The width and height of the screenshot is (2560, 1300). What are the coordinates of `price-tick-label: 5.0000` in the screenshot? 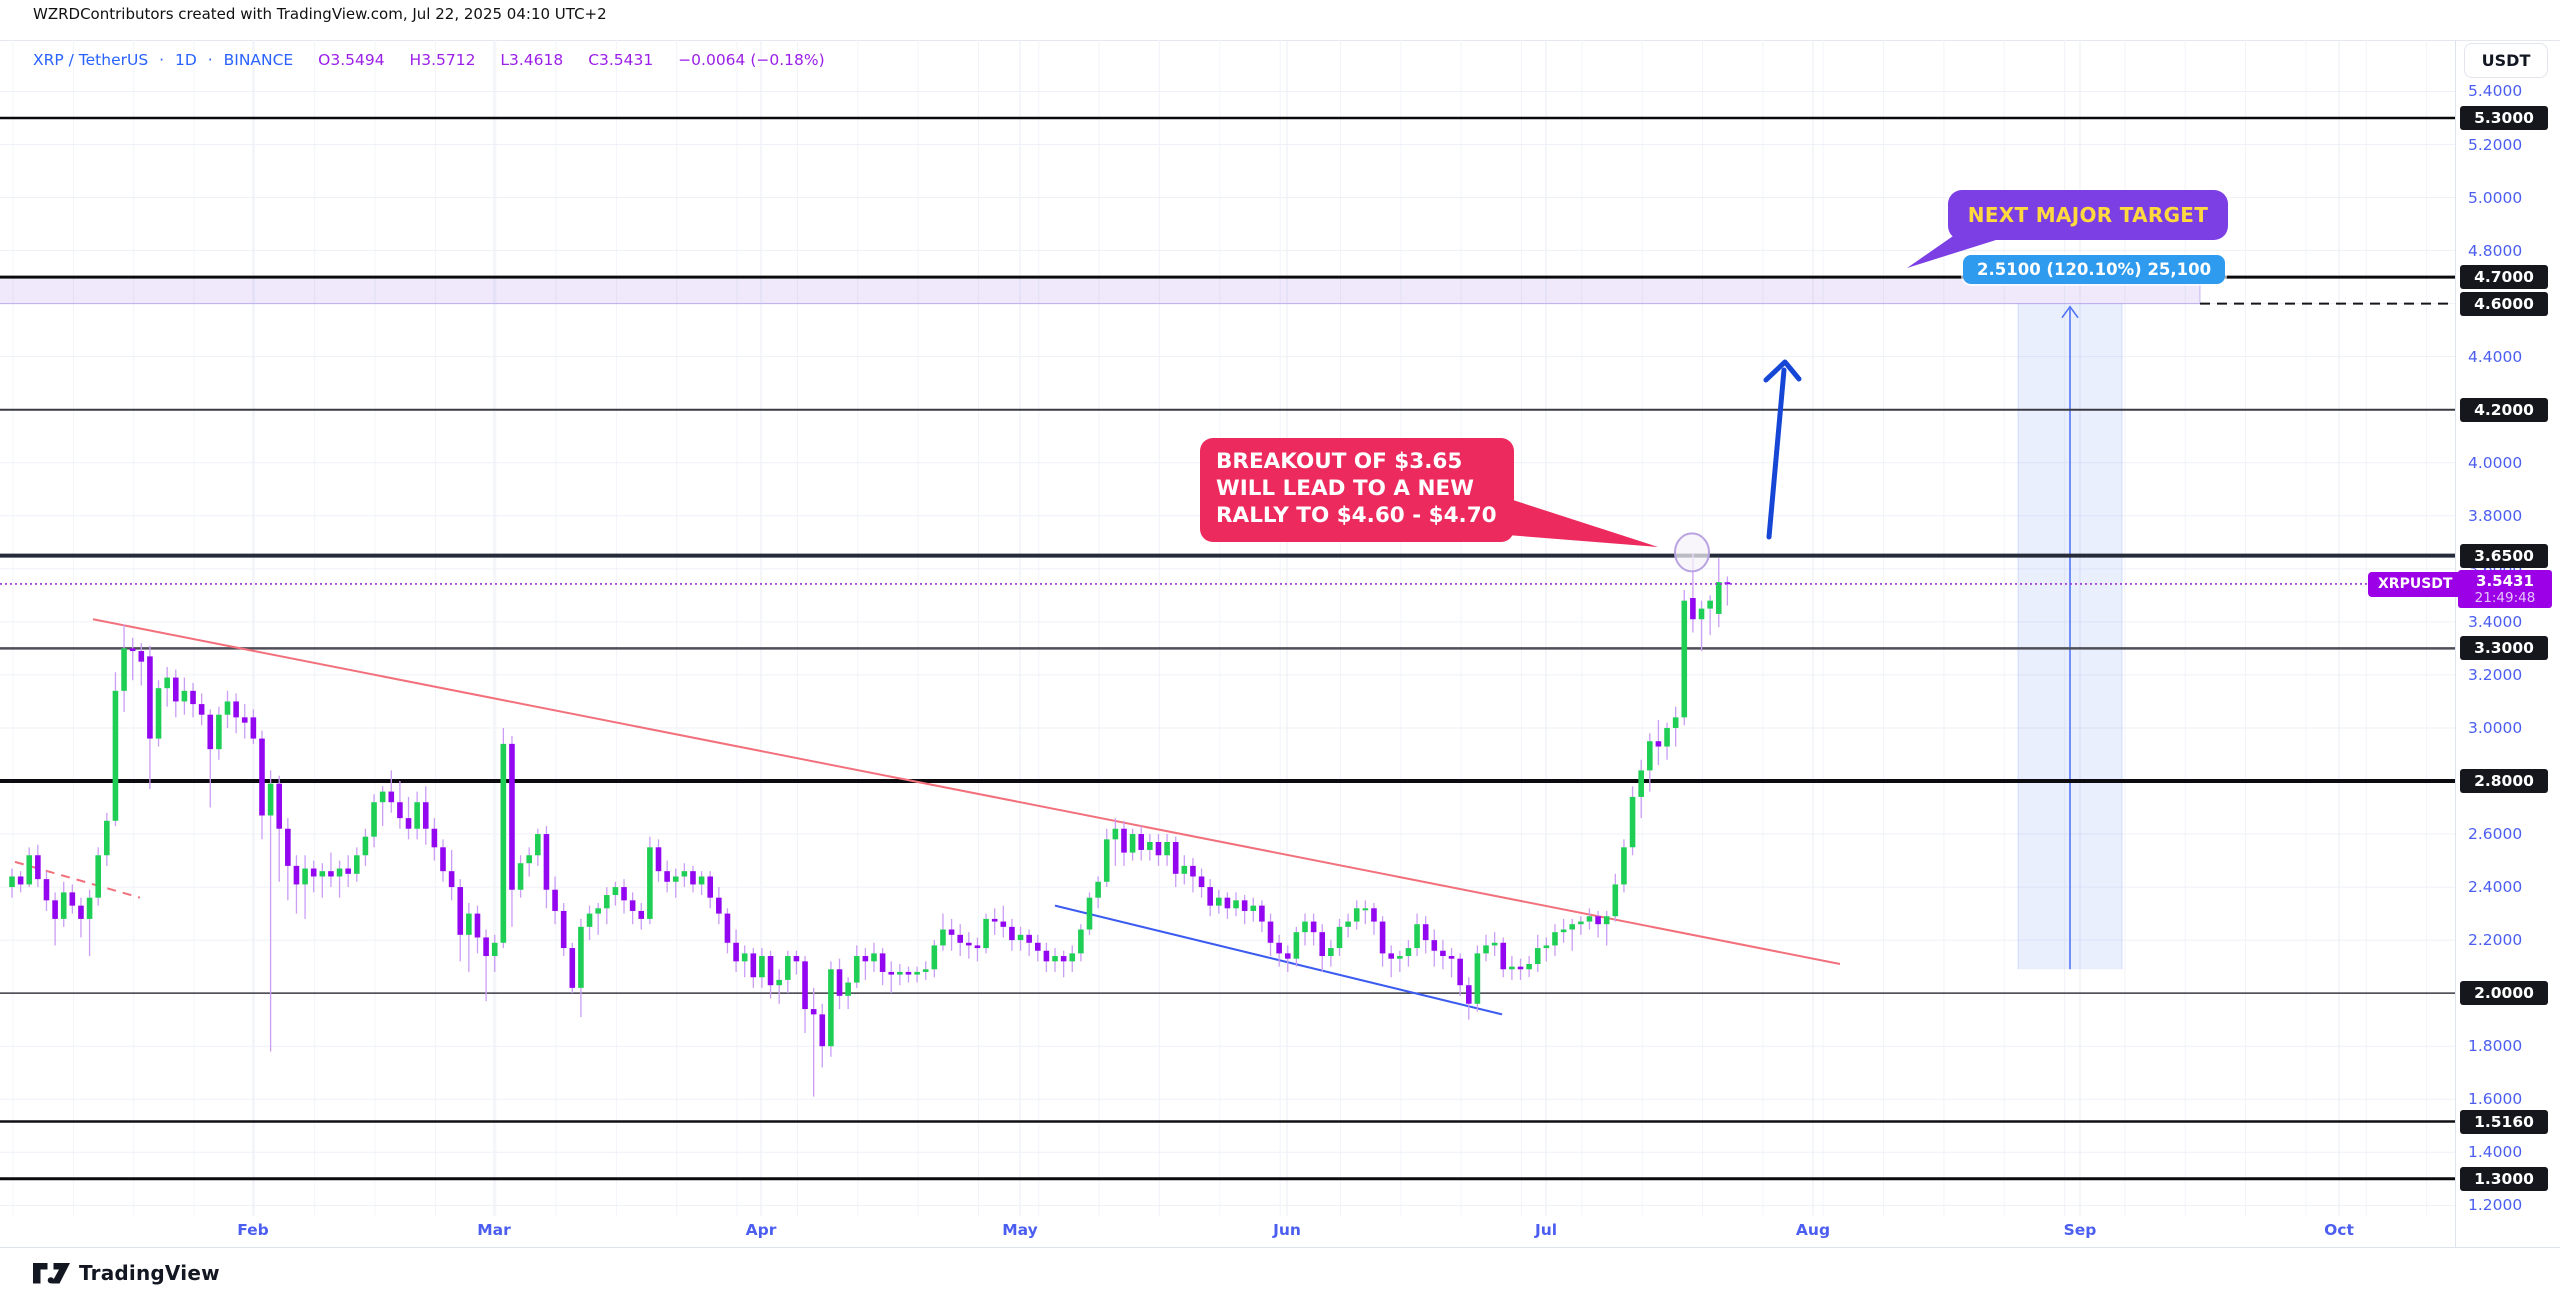 It's located at (2495, 197).